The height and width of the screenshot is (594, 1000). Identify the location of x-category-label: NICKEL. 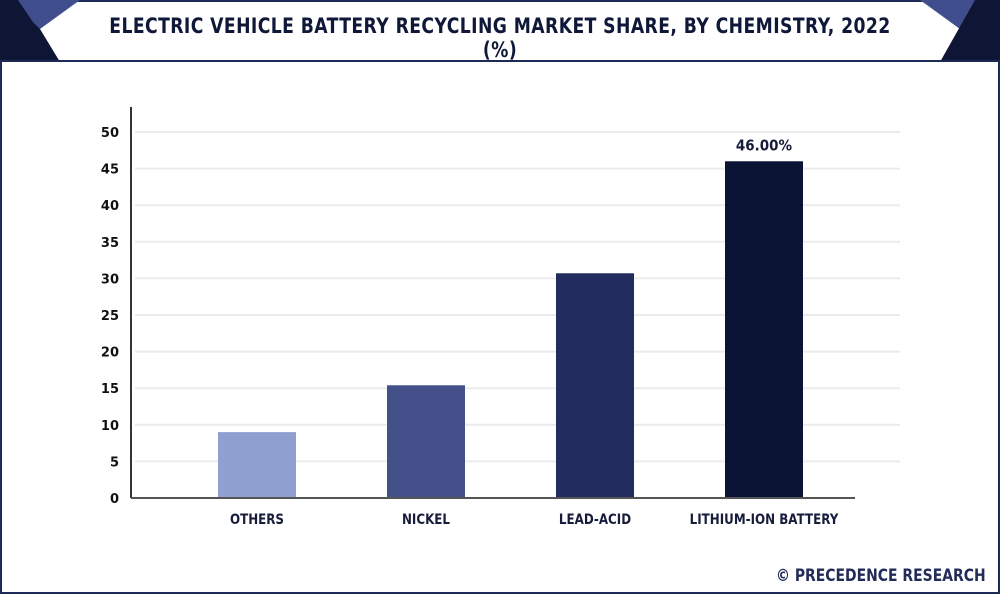
(426, 520).